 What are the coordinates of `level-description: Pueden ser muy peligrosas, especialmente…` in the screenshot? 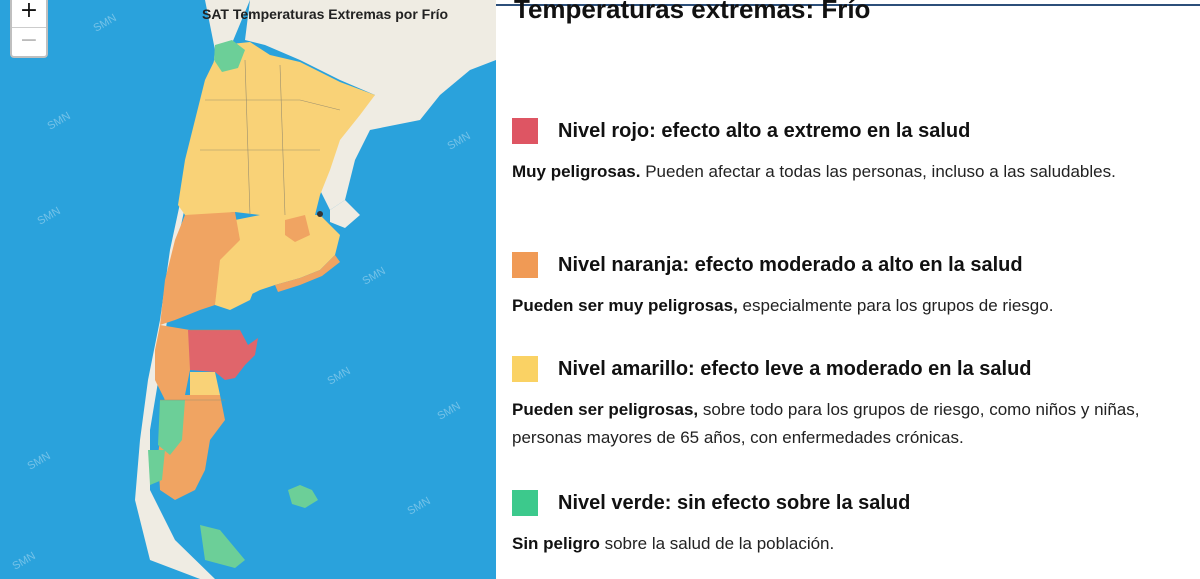 It's located at (847, 306).